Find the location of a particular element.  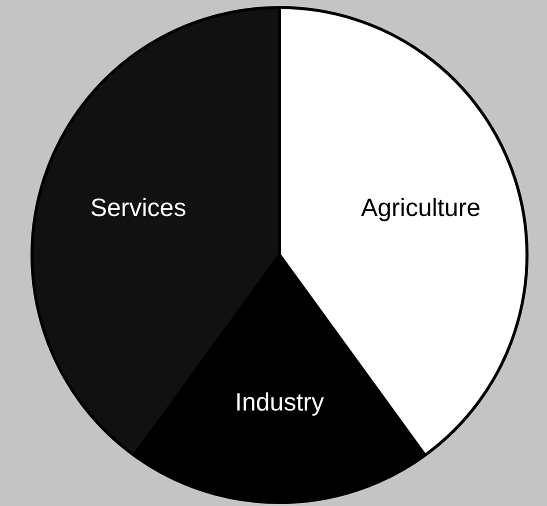

slice-label: Agriculture is located at coordinates (420, 208).